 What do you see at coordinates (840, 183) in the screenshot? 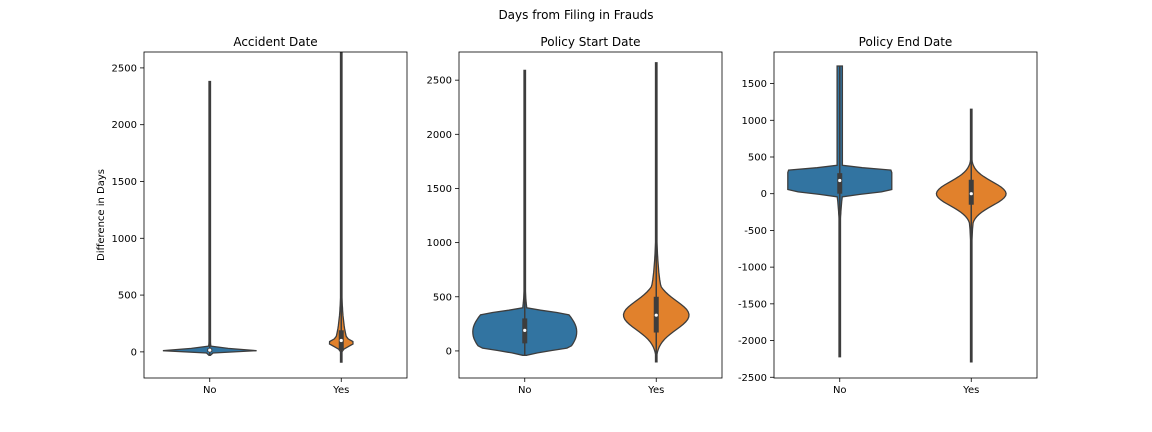
I see `iqr-box-no` at bounding box center [840, 183].